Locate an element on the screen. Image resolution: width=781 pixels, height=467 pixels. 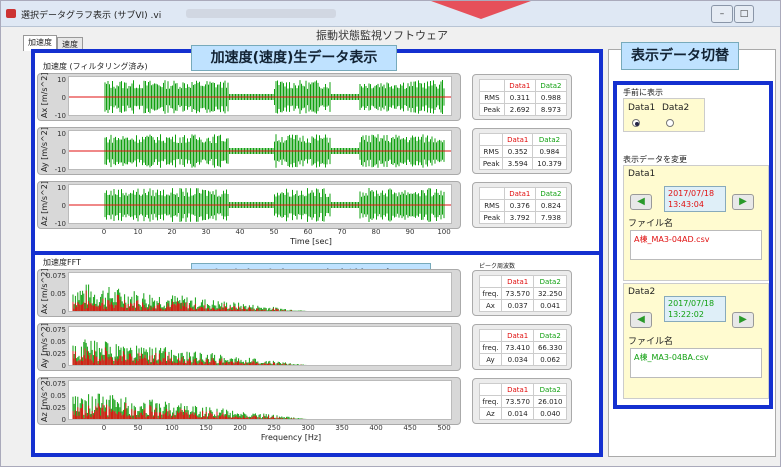
tab-velocity: 速度 is located at coordinates (70, 44).